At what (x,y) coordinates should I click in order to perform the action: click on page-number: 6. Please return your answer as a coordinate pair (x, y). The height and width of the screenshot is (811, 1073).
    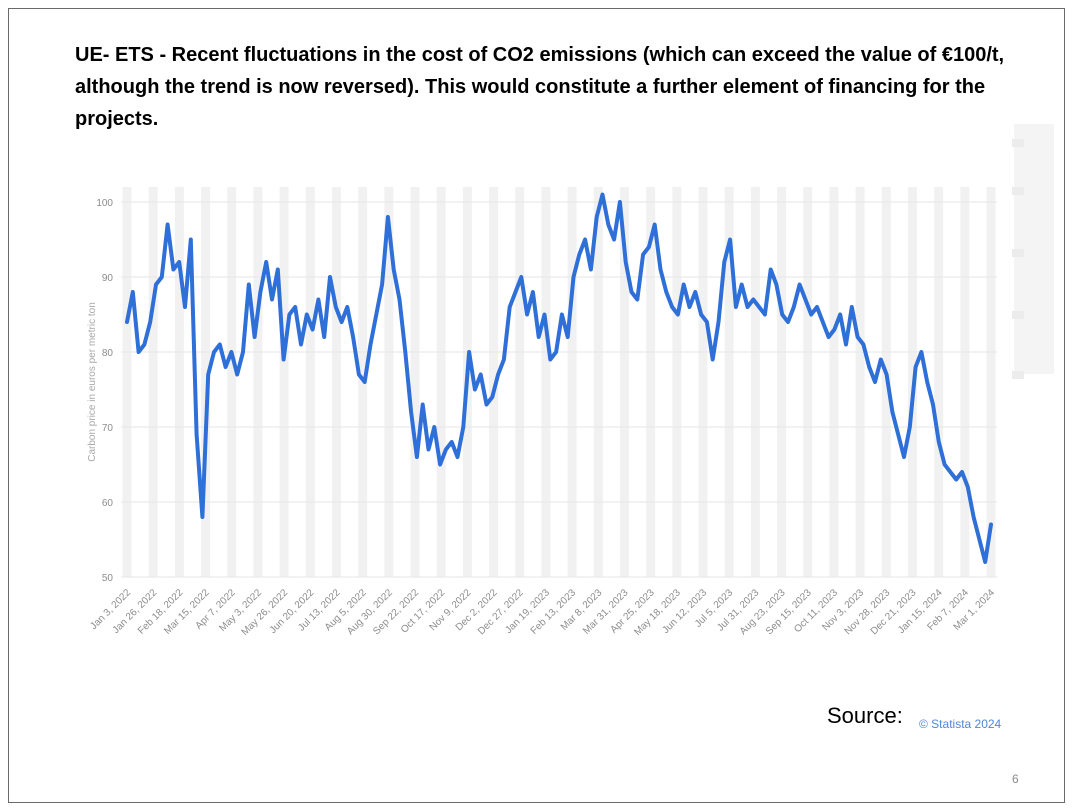
    Looking at the image, I should click on (1015, 779).